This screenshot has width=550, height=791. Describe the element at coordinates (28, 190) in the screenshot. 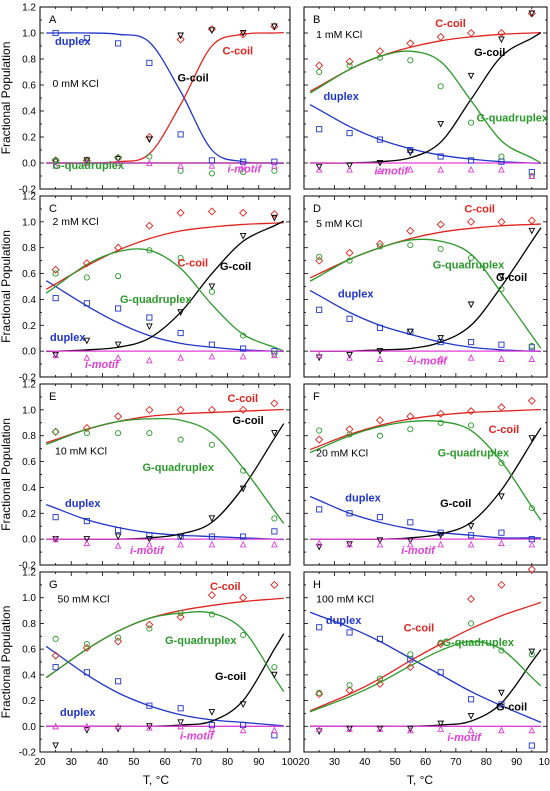

I see `y-tick-label: -0.2` at that location.